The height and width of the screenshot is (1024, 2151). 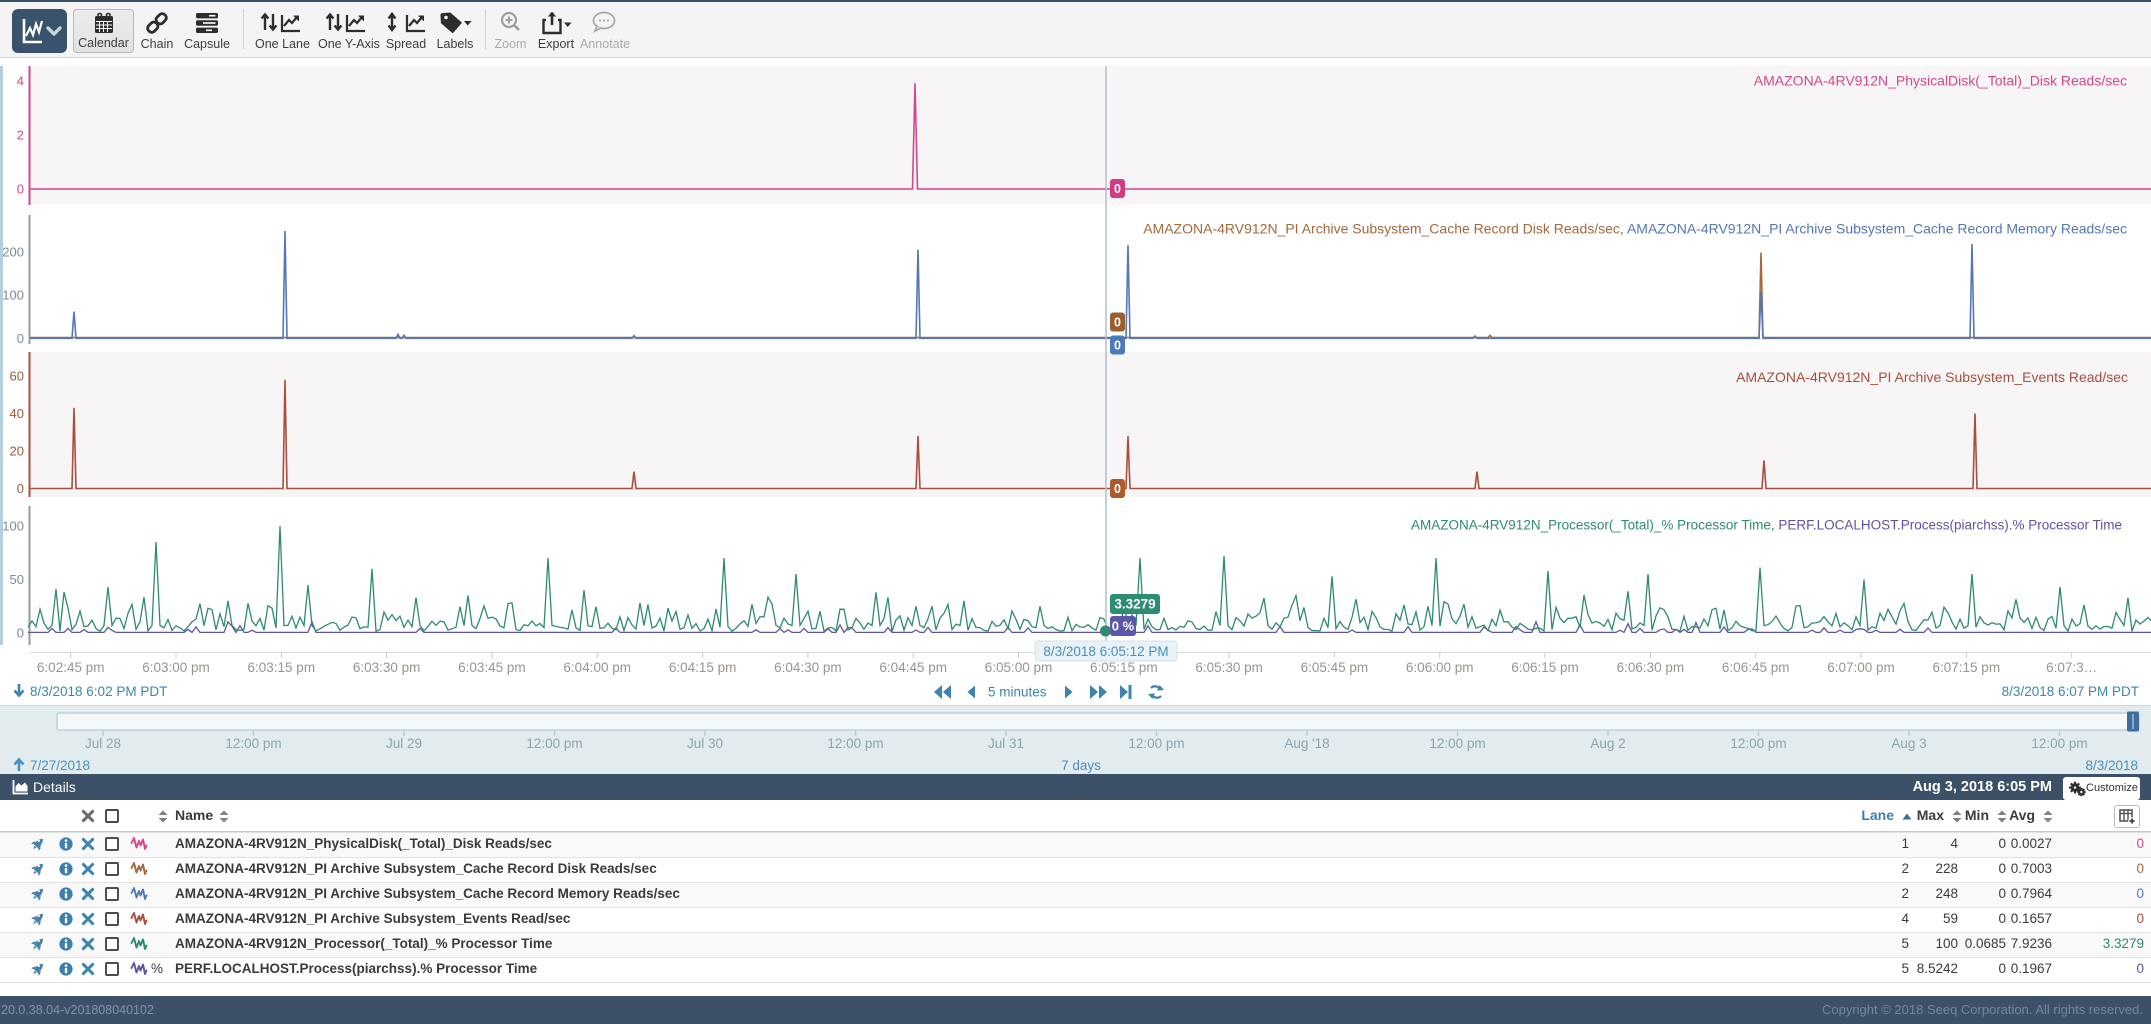 I want to click on svg-text: 6:04:15 pm, so click(x=703, y=667).